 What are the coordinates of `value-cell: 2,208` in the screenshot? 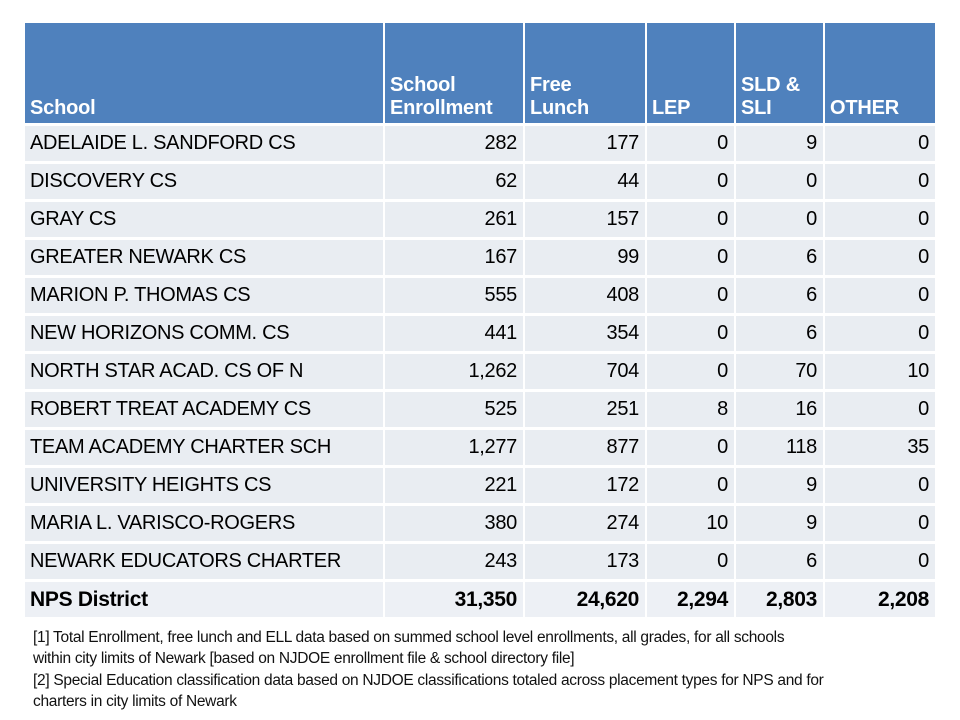 It's located at (881, 601).